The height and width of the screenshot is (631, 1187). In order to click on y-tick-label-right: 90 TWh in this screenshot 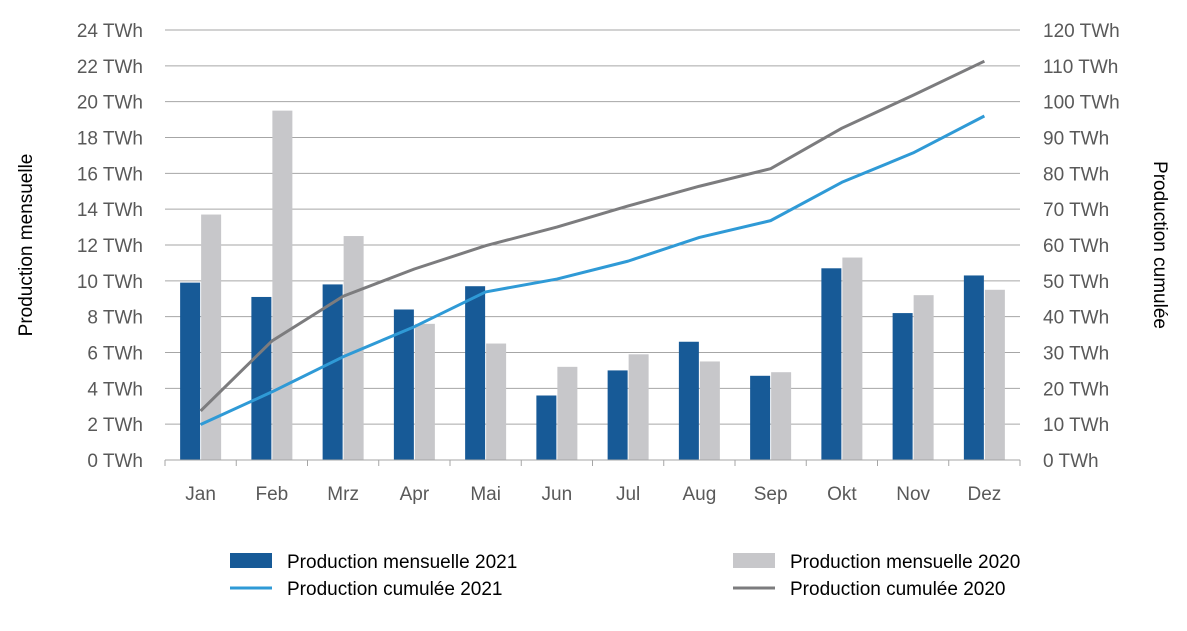, I will do `click(1076, 139)`.